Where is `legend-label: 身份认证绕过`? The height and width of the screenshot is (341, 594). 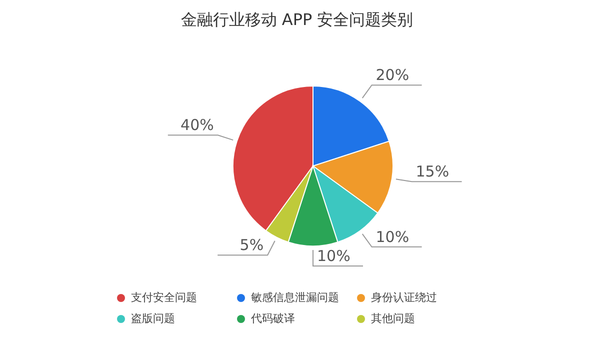 legend-label: 身份认证绕过 is located at coordinates (404, 297).